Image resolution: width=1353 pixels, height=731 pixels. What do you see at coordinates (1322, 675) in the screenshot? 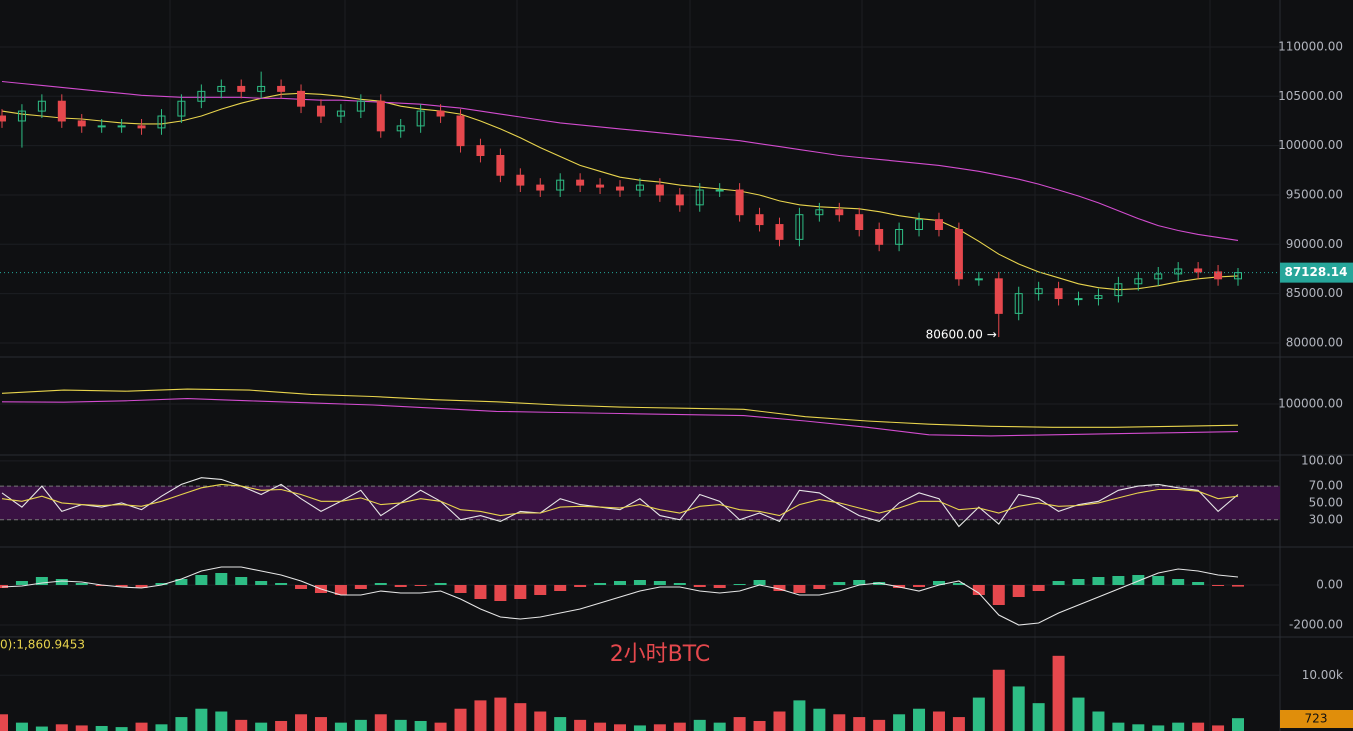
I see `y-tick-label: 10.00k` at bounding box center [1322, 675].